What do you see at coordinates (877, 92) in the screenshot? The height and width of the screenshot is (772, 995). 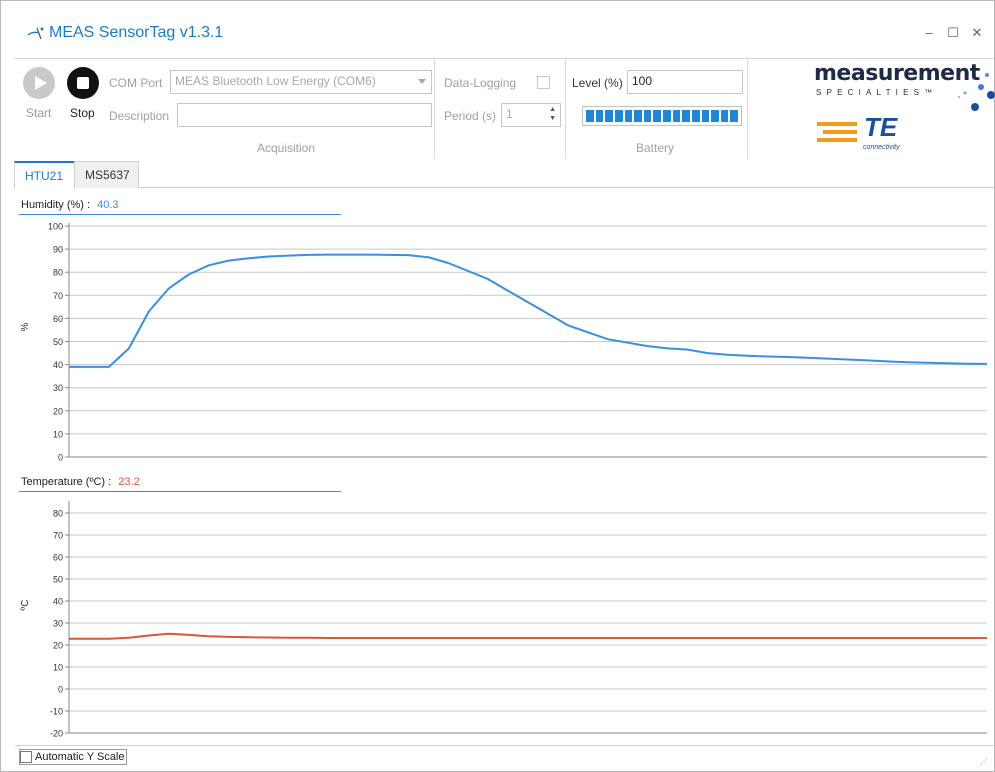 I see `specialties-logo: SPECIALTIES™` at bounding box center [877, 92].